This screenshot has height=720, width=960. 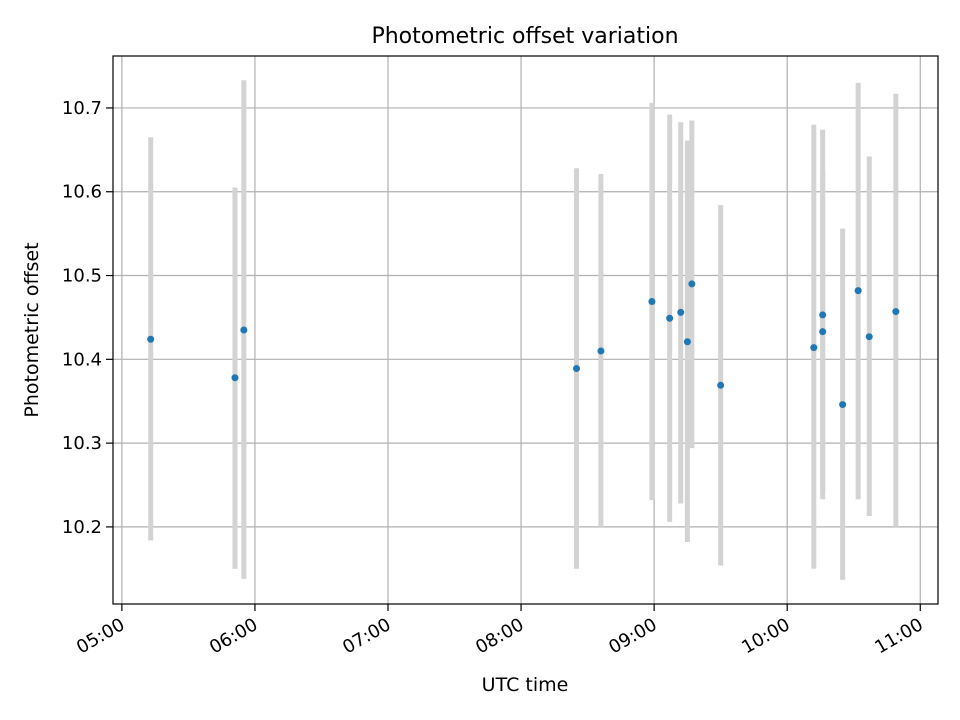 What do you see at coordinates (523, 344) in the screenshot?
I see `data-points` at bounding box center [523, 344].